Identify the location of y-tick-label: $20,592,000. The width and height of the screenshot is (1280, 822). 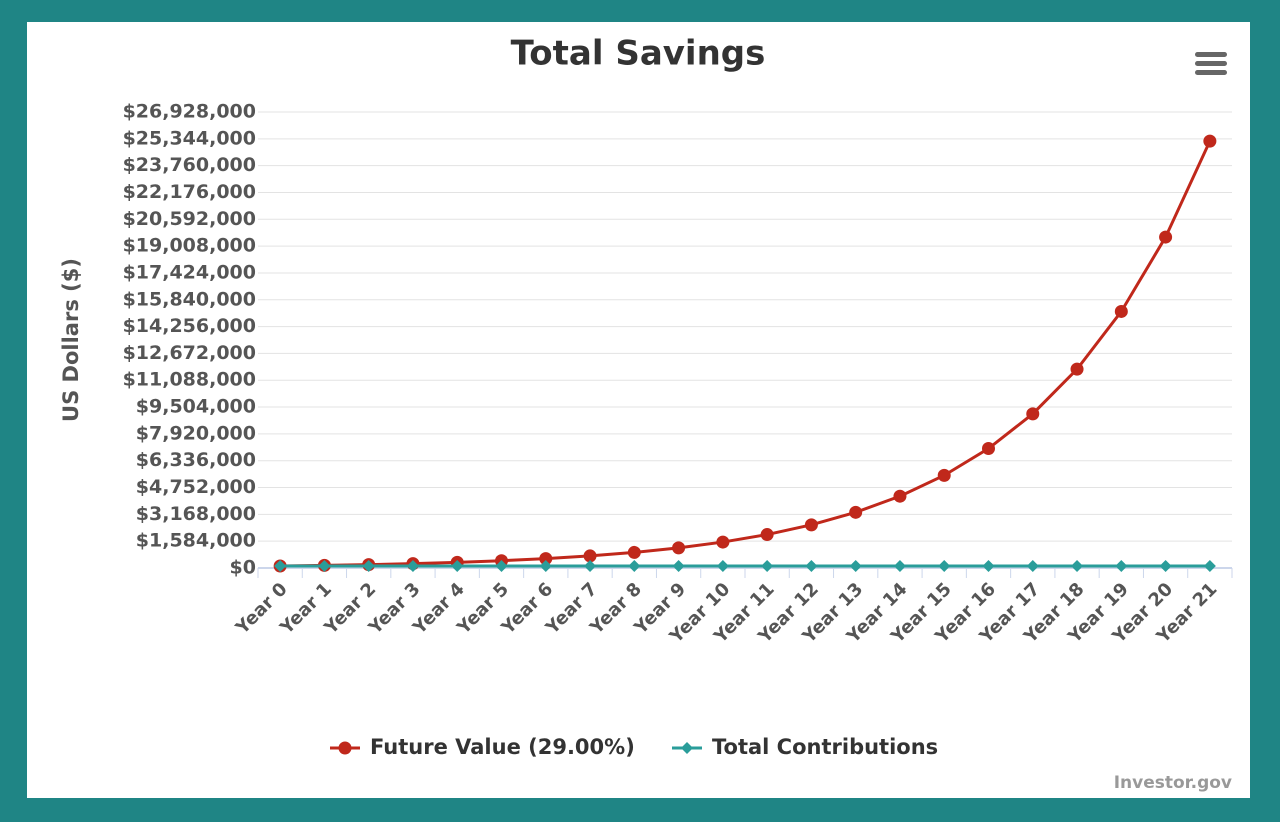
(189, 219).